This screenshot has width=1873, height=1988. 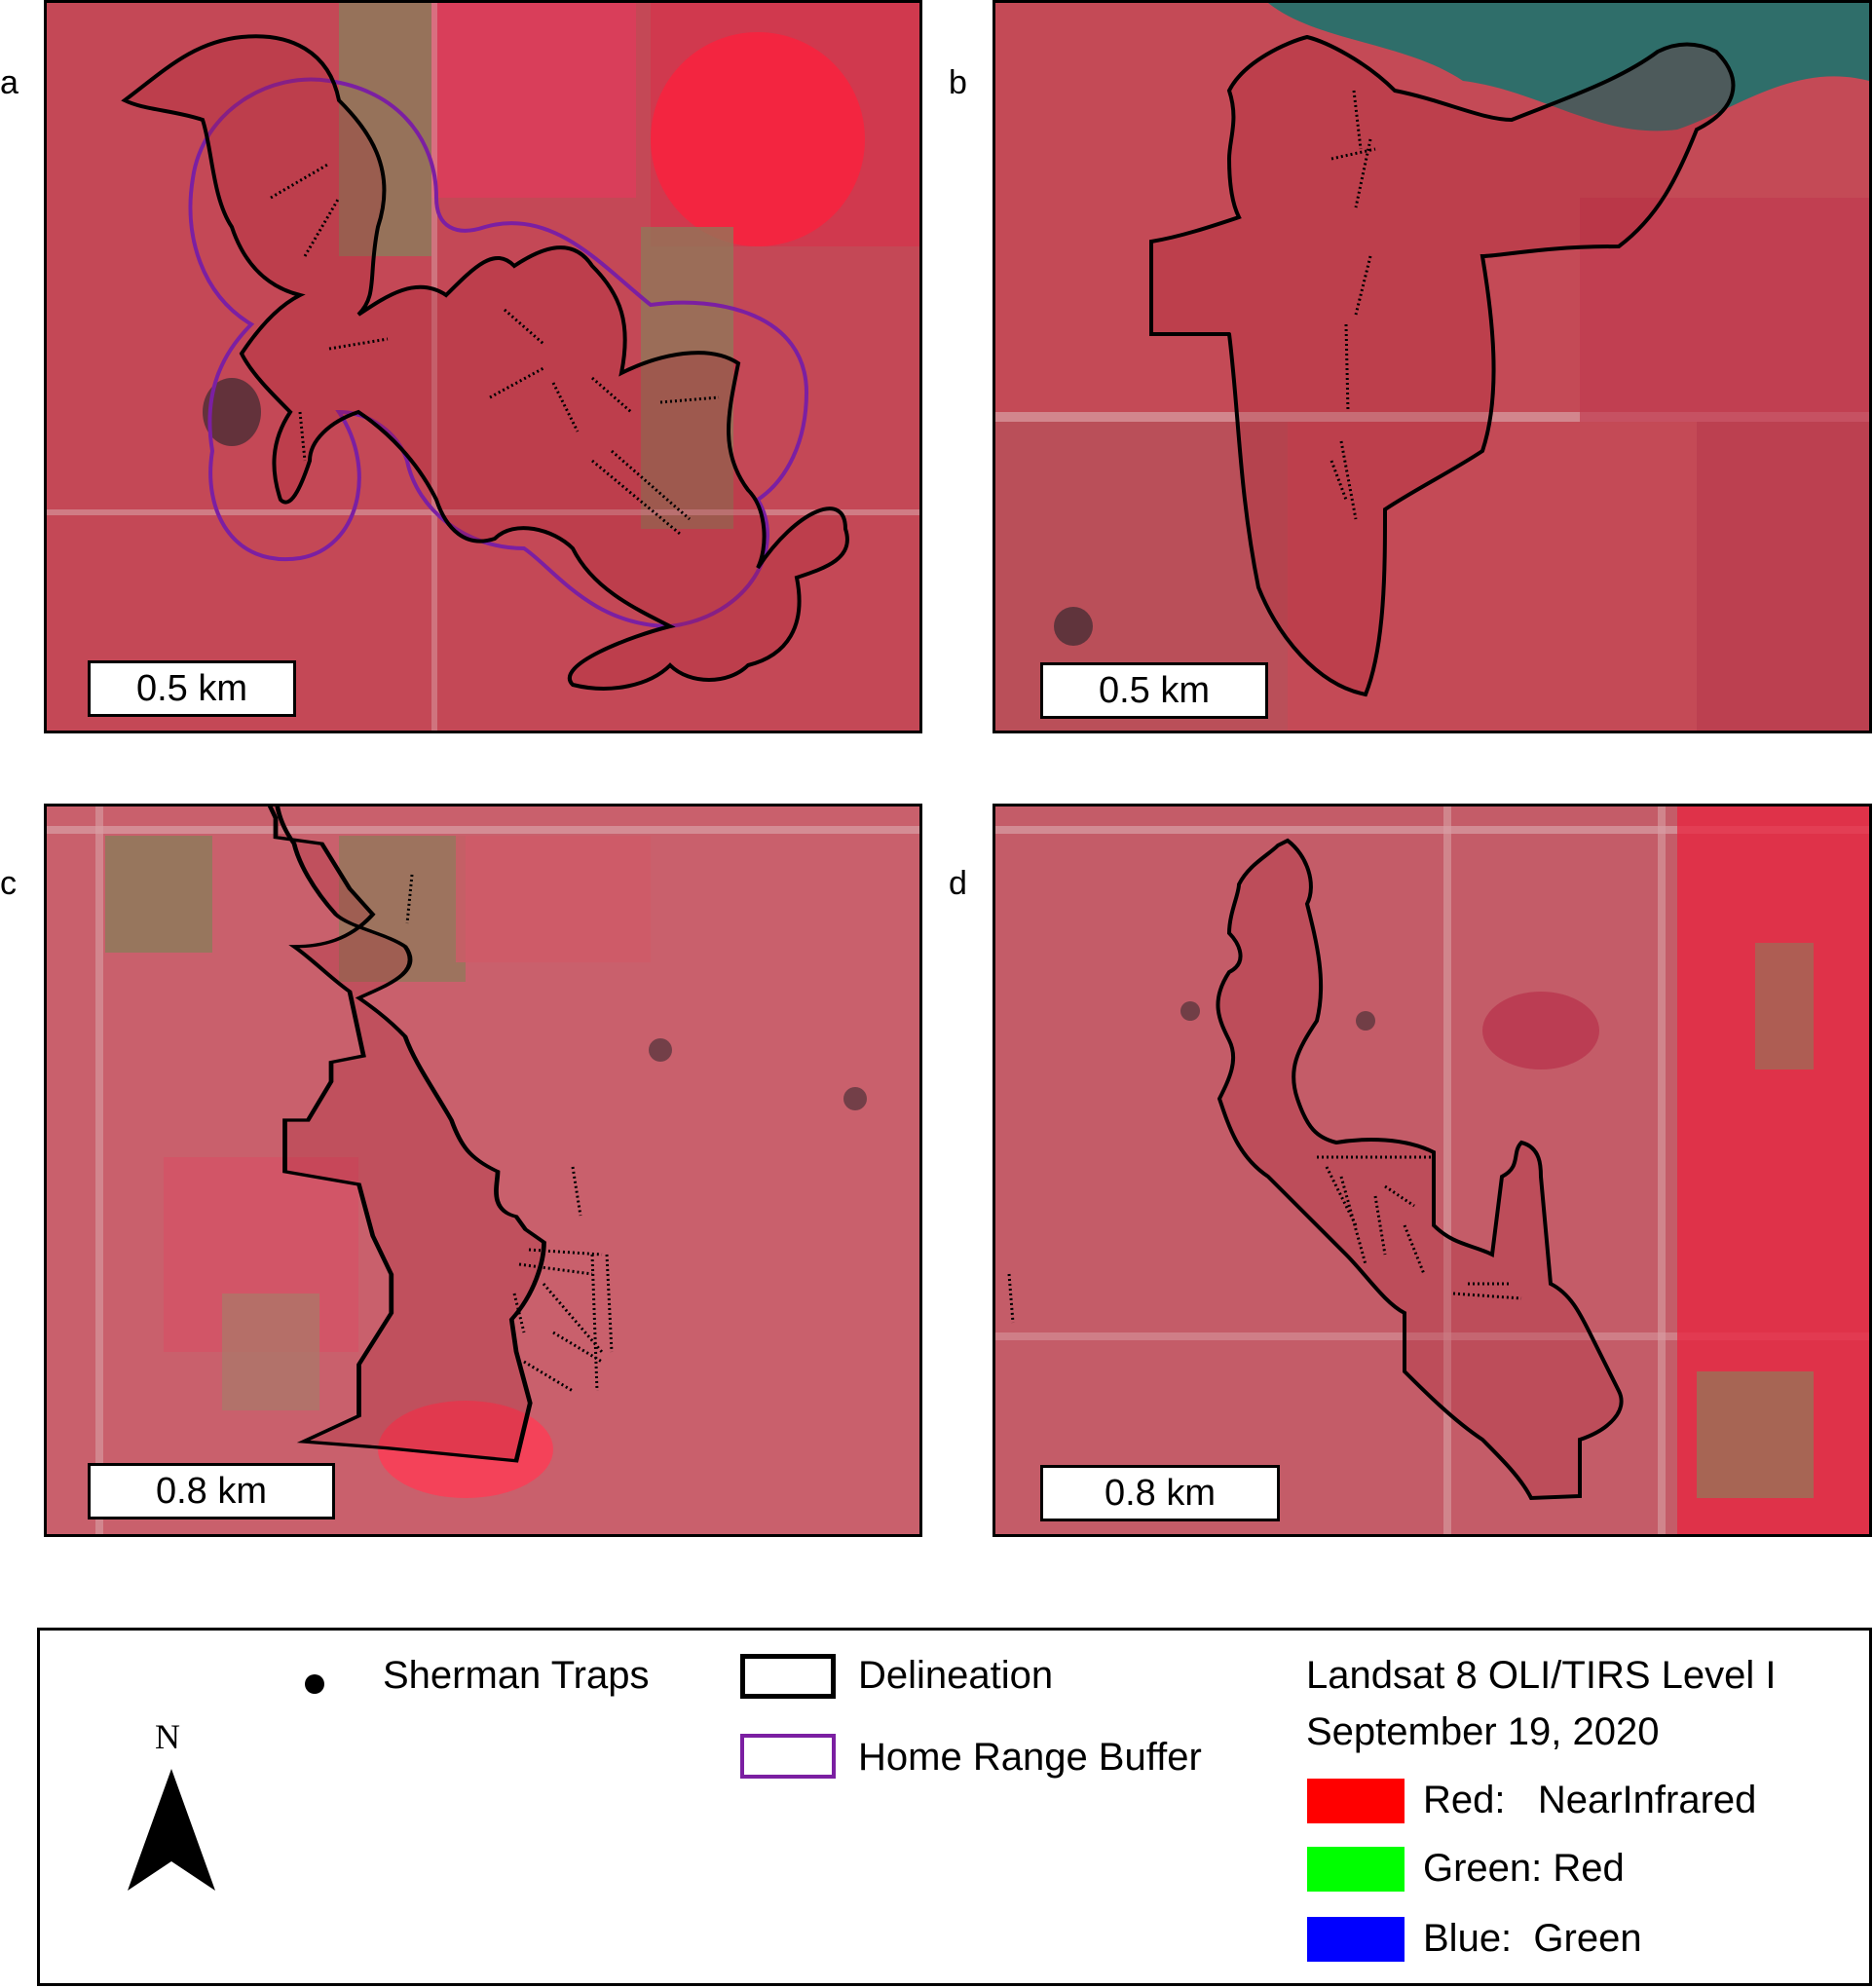 I want to click on band-blue-label: Blue: Green, so click(x=1532, y=1938).